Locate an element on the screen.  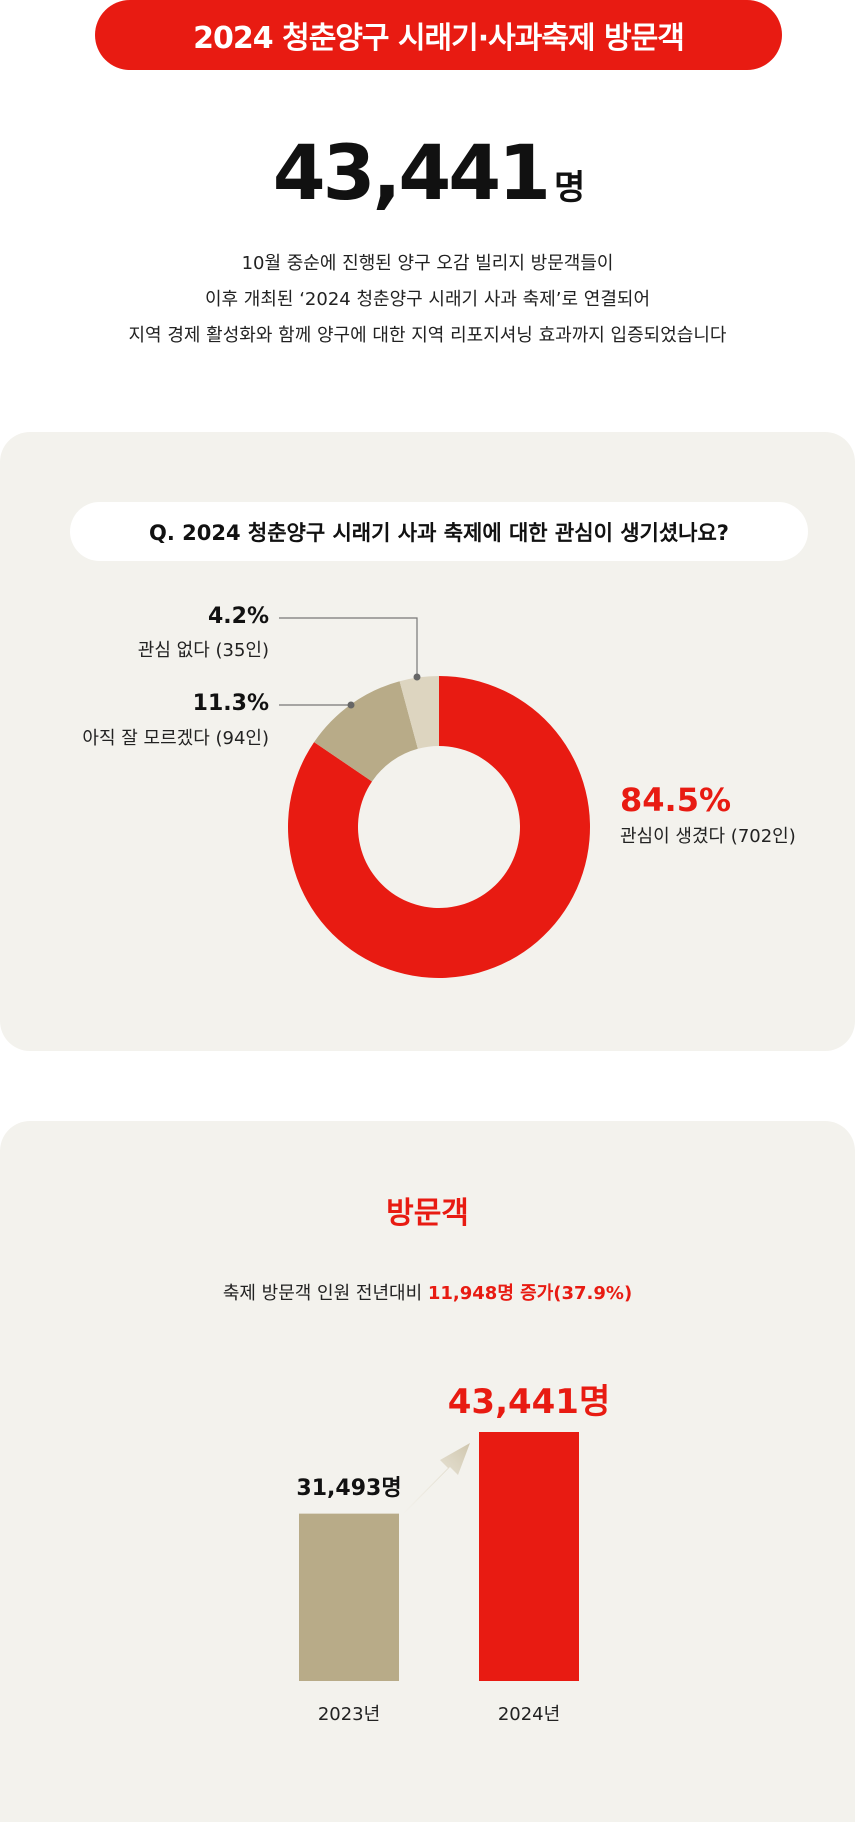
bar-category-2023: 2023년 is located at coordinates (349, 1714).